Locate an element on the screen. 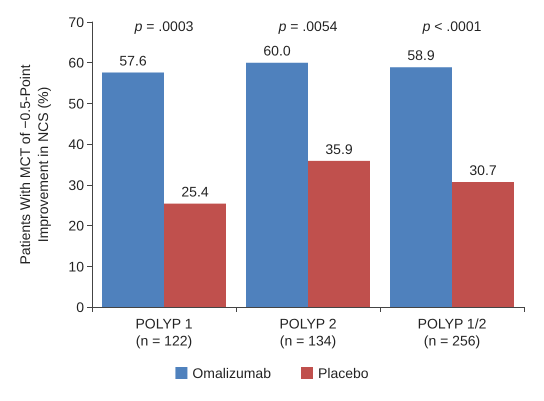 Image resolution: width=544 pixels, height=401 pixels. x-tick-label: POLYP 1 (n = 122) is located at coordinates (164, 332).